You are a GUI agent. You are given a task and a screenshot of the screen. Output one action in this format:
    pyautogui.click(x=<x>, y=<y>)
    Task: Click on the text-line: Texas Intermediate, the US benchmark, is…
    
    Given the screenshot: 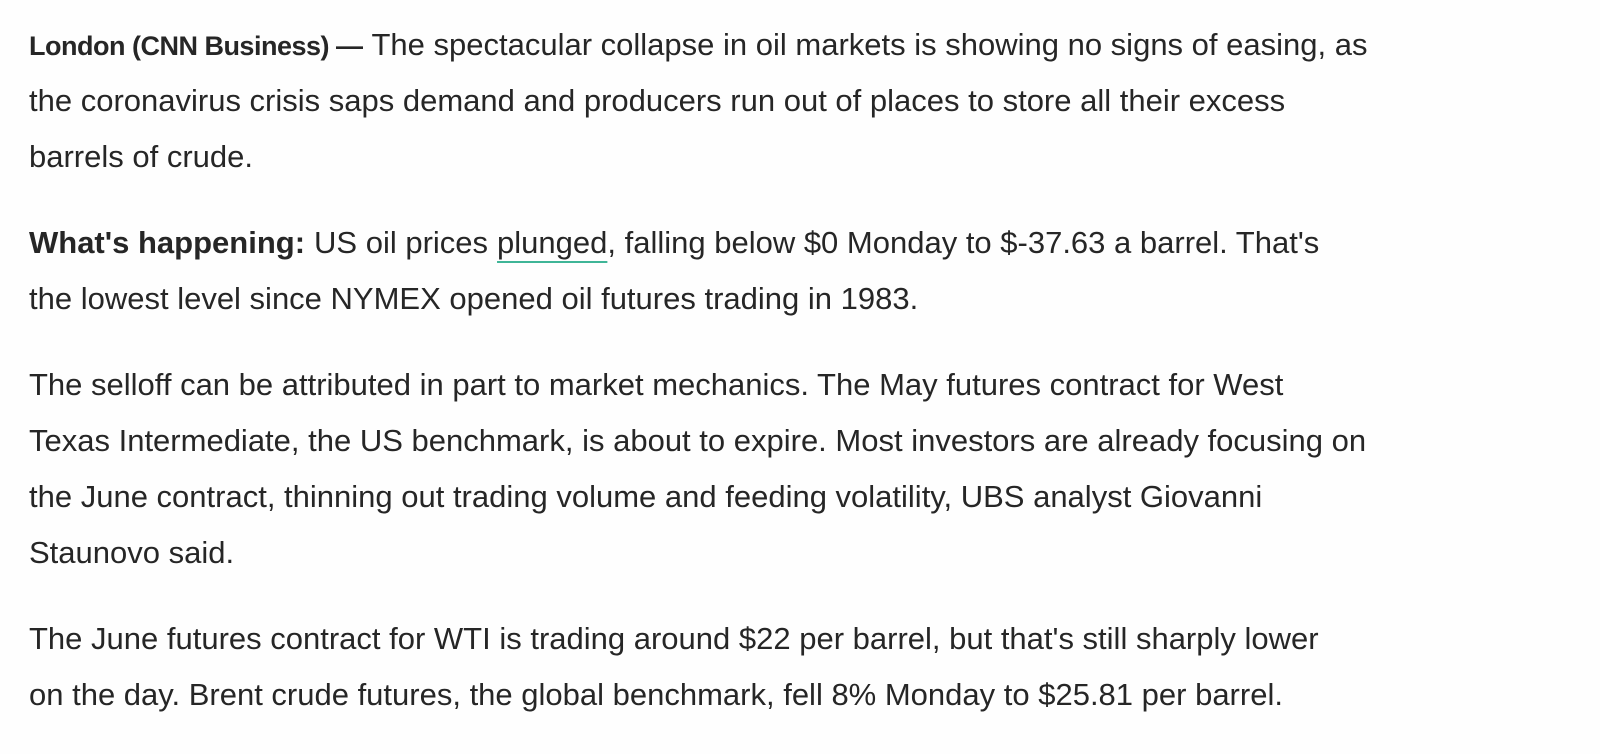 What is the action you would take?
    pyautogui.click(x=809, y=441)
    